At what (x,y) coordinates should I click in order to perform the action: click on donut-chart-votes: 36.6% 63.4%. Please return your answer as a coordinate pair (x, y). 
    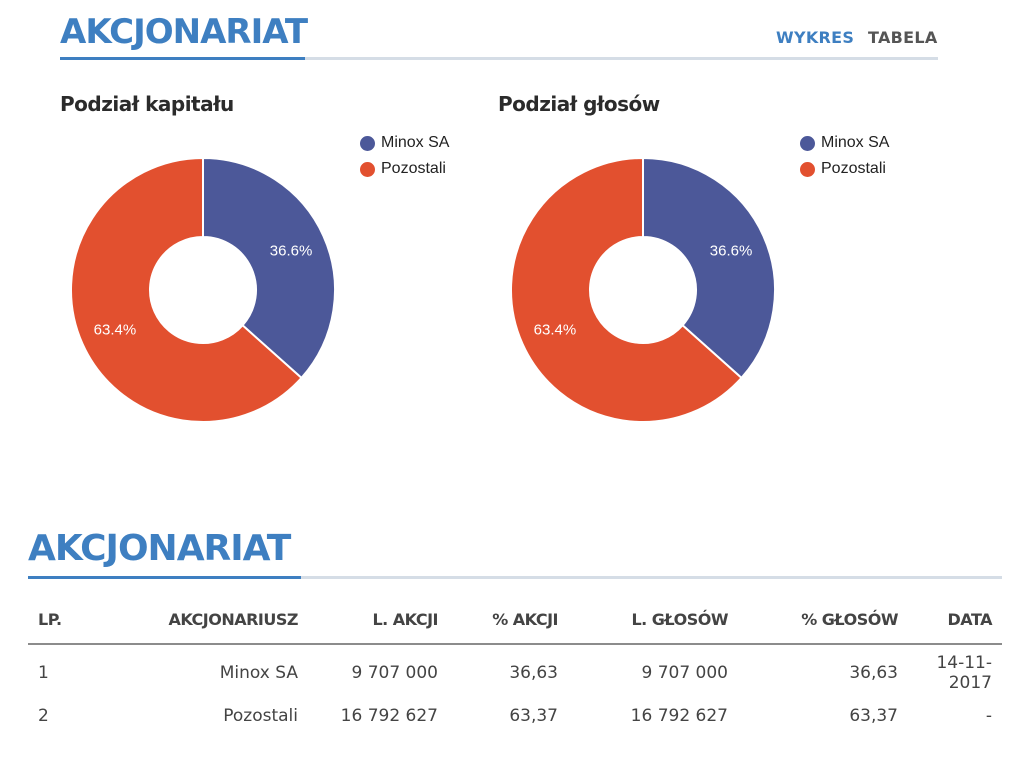
    Looking at the image, I should click on (643, 289).